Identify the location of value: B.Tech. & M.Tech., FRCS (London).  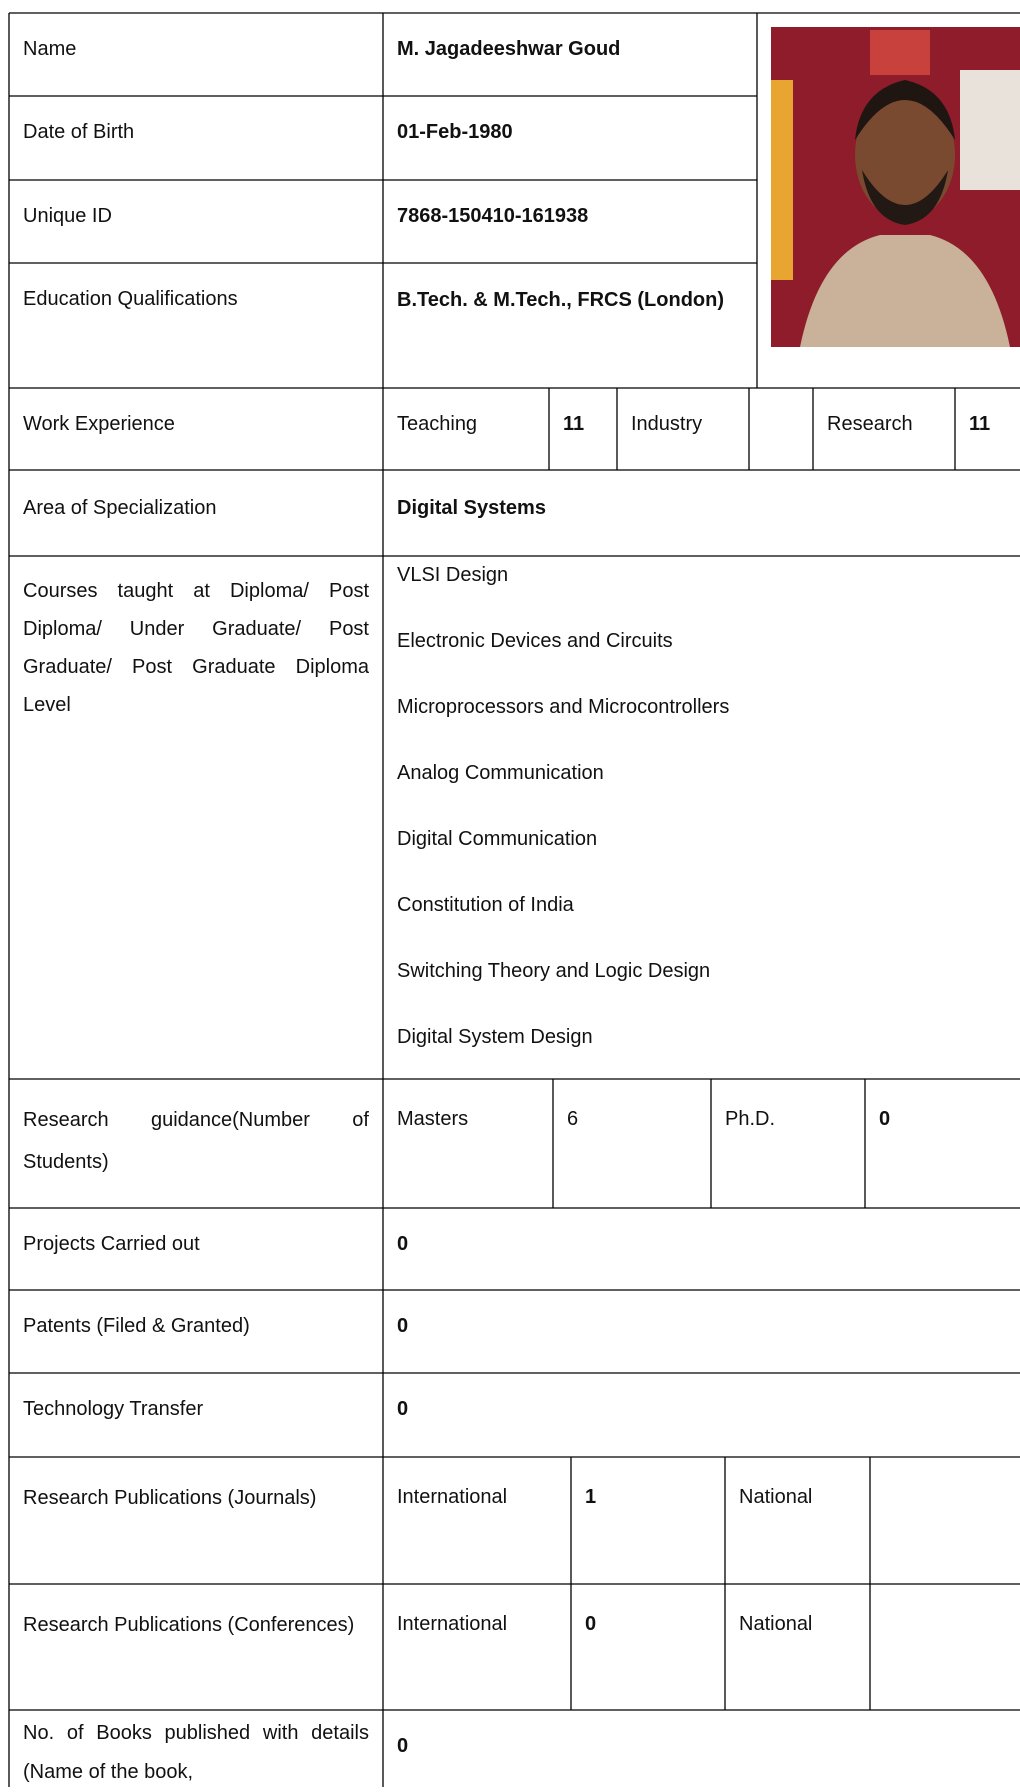
(561, 300).